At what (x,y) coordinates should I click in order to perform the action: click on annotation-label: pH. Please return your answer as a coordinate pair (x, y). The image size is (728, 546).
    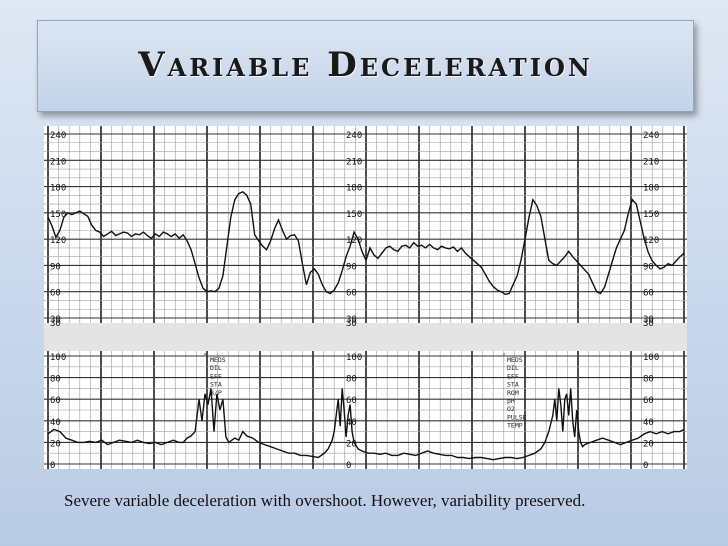
    Looking at the image, I should click on (511, 401).